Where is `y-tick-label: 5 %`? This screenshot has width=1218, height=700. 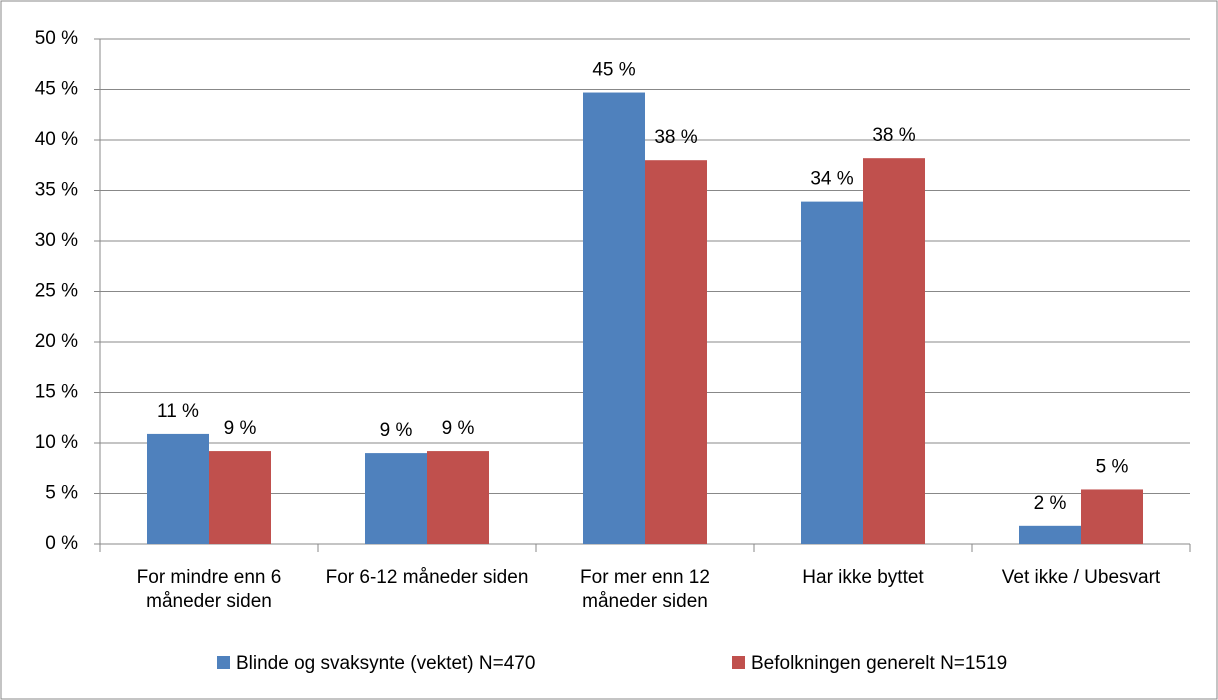 y-tick-label: 5 % is located at coordinates (61, 493).